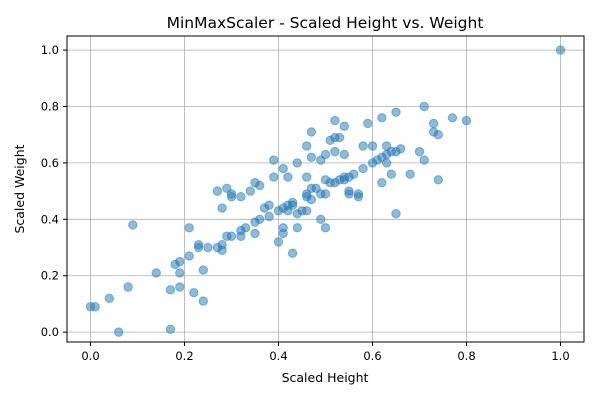 The image size is (600, 400). What do you see at coordinates (50, 50) in the screenshot?
I see `y-tick-label: 1.0` at bounding box center [50, 50].